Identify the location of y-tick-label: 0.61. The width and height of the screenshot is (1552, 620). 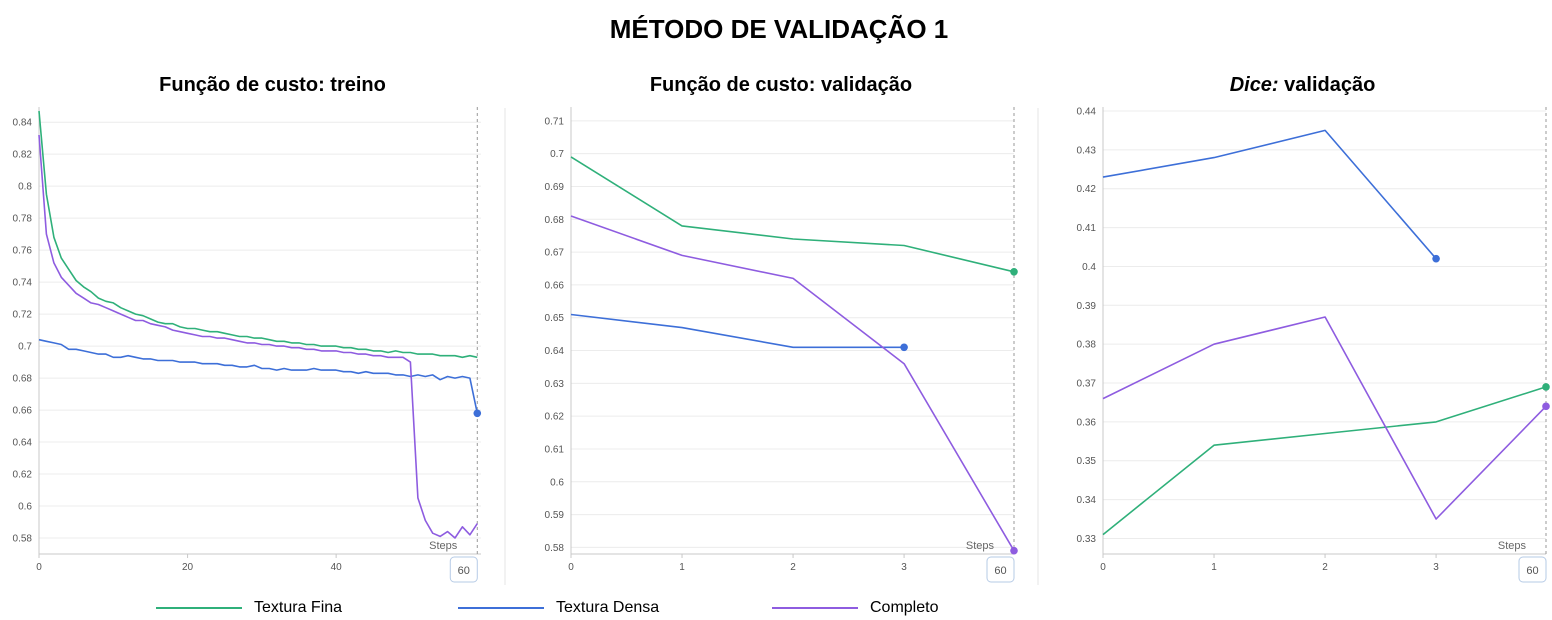
(555, 449).